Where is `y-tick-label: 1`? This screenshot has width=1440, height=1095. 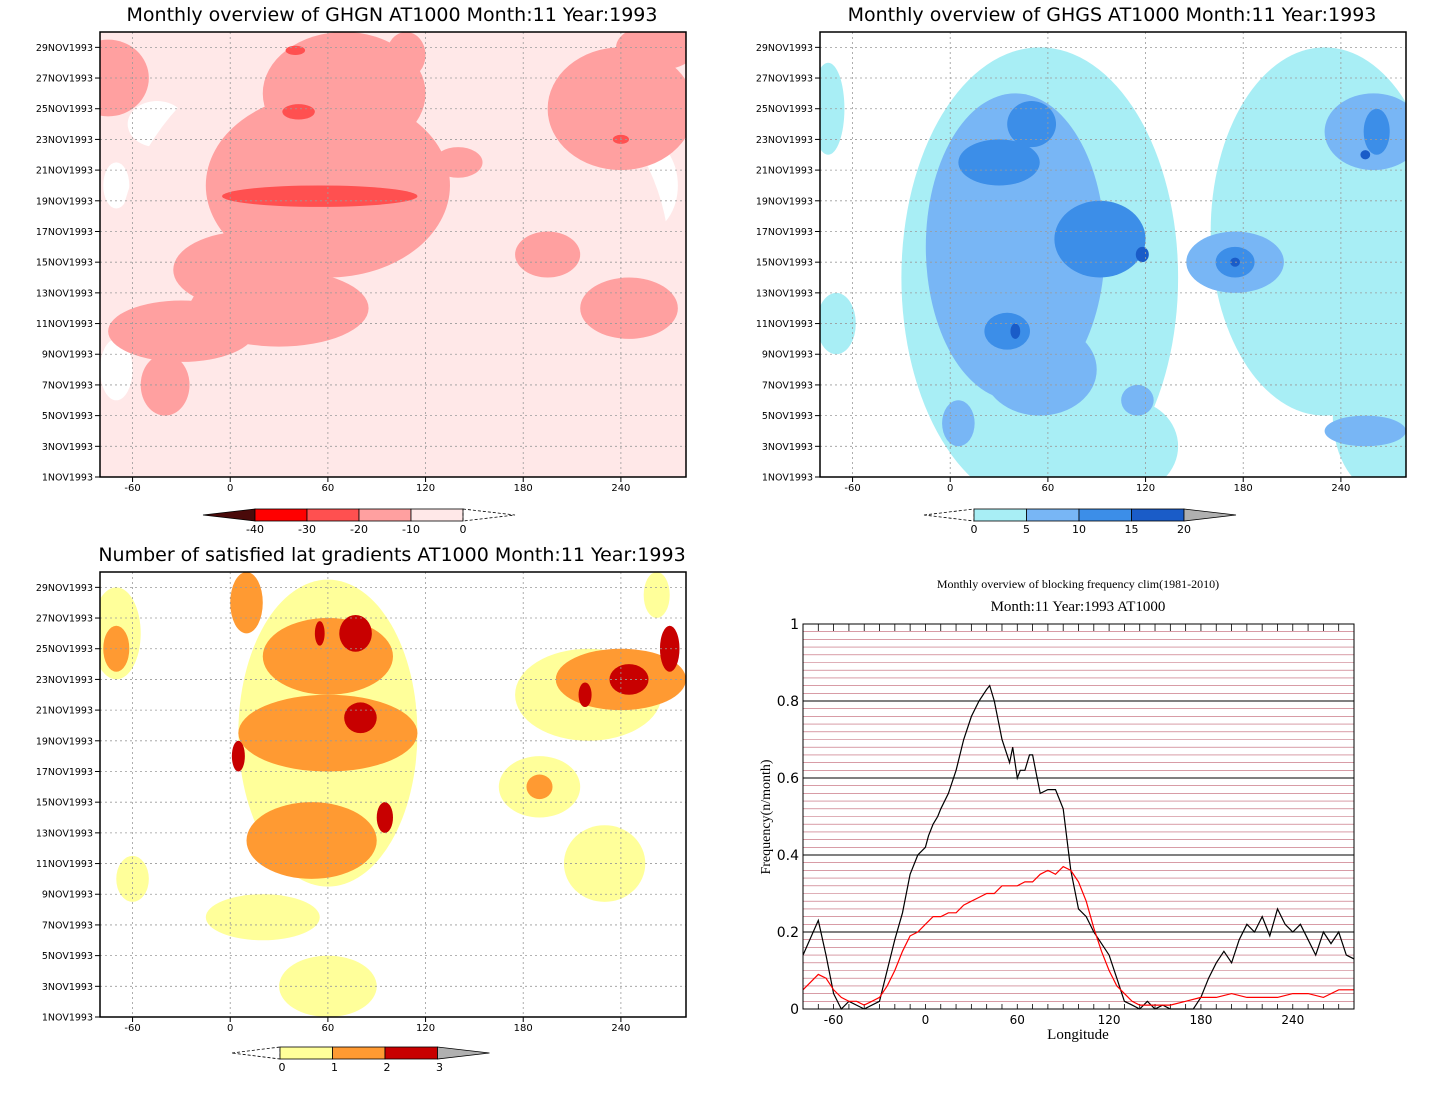
y-tick-label: 1 is located at coordinates (794, 625).